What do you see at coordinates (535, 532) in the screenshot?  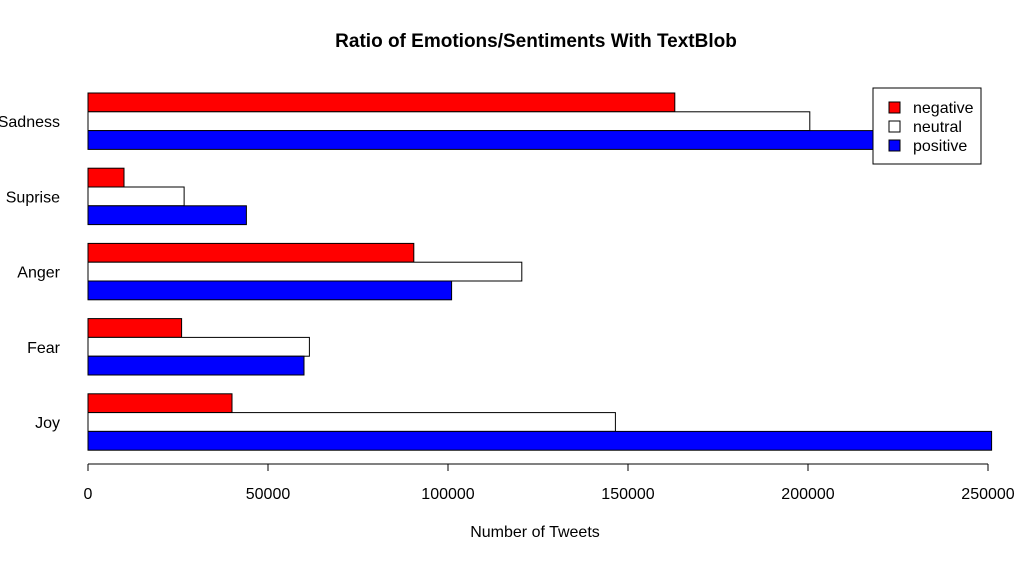 I see `x-axis-label: Number of Tweets` at bounding box center [535, 532].